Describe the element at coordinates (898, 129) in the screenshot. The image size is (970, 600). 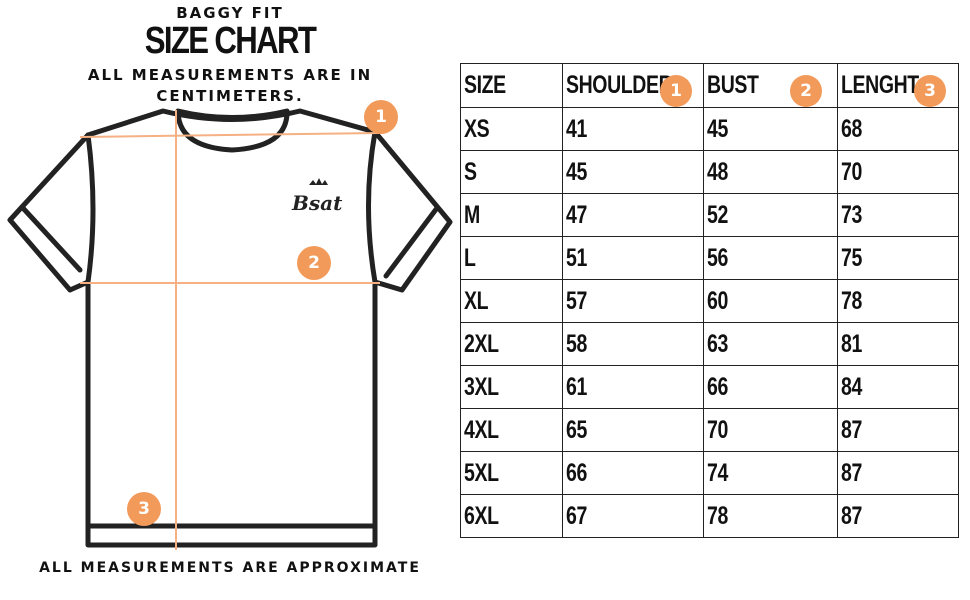
I see `cell-length: 68` at that location.